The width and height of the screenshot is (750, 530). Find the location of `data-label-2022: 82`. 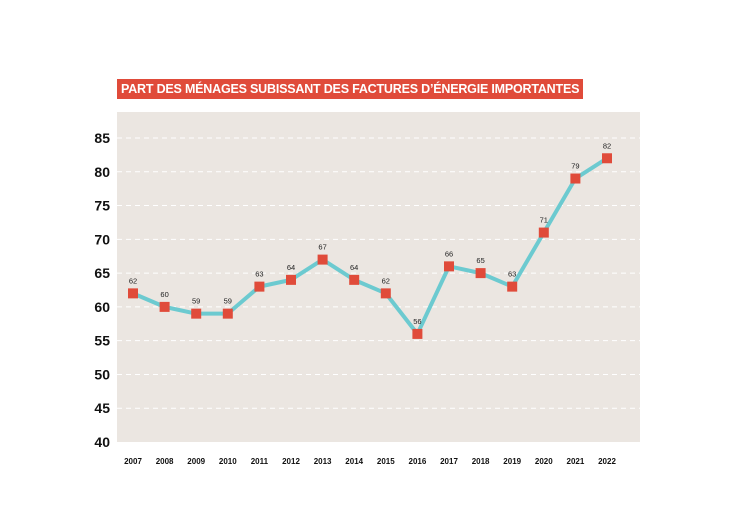

data-label-2022: 82 is located at coordinates (607, 145).